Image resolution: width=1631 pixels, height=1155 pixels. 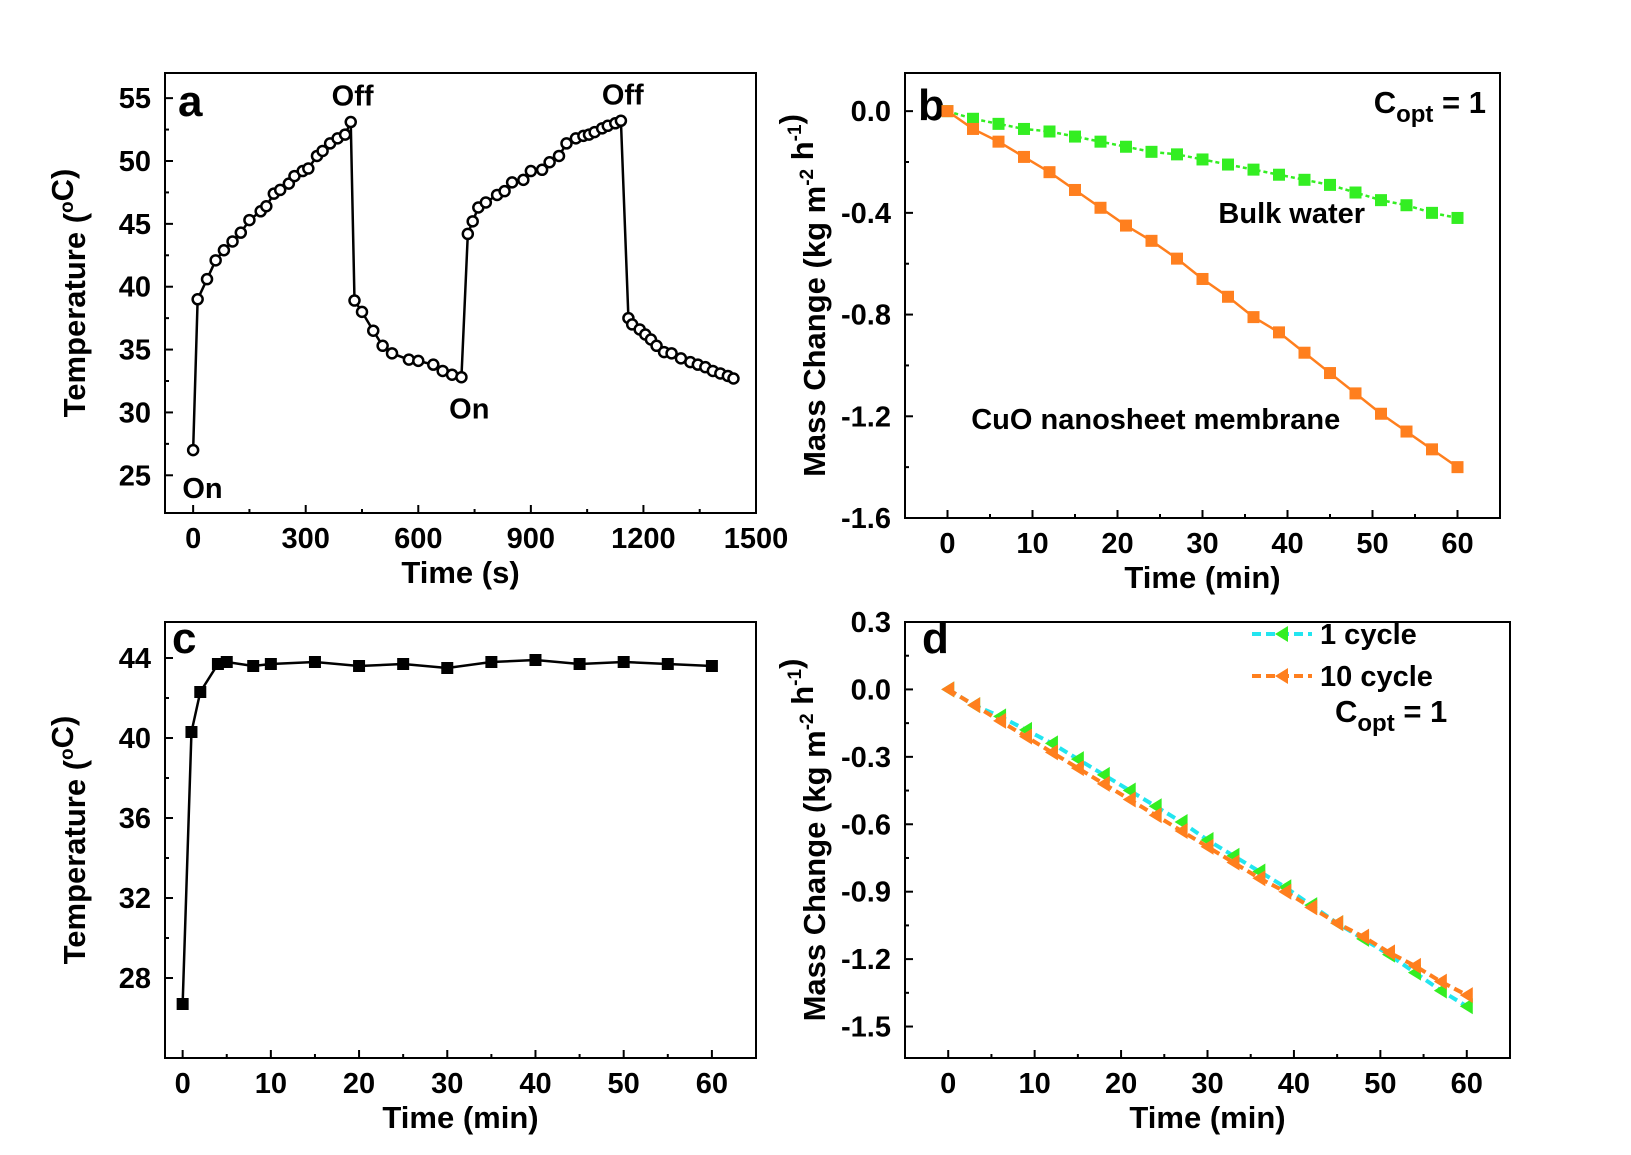 What do you see at coordinates (135, 351) in the screenshot?
I see `y-tick-label: 35` at bounding box center [135, 351].